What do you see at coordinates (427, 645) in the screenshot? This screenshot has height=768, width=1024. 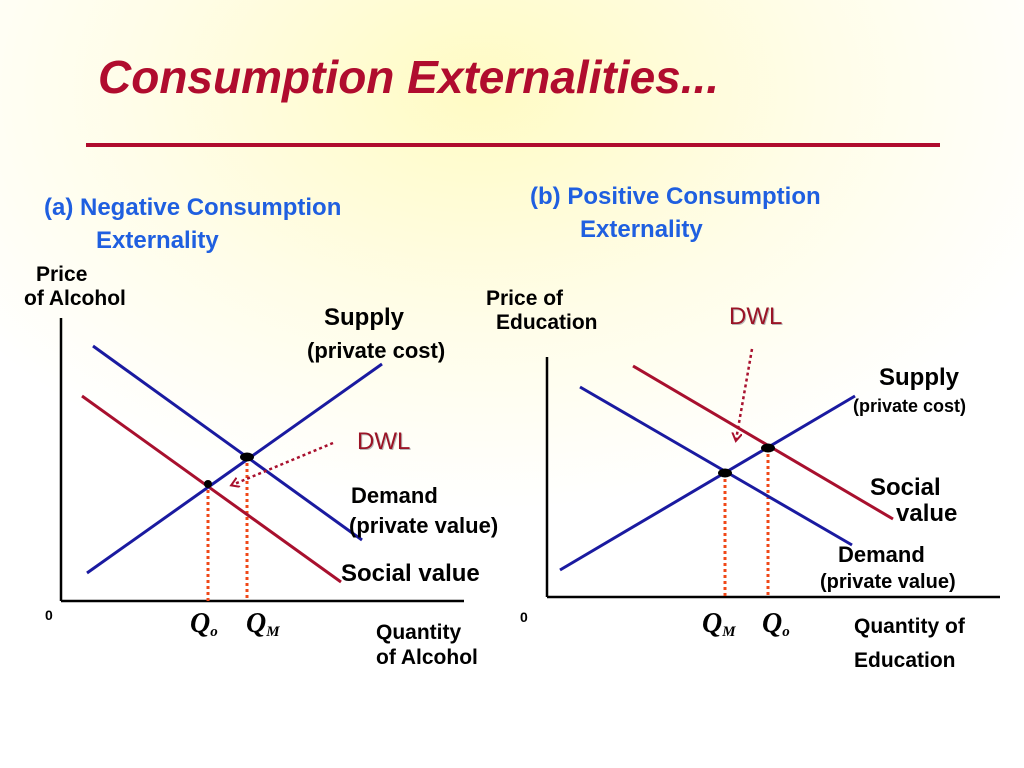 I see `panel-a-x-axis-label: Quantity of Alcohol` at bounding box center [427, 645].